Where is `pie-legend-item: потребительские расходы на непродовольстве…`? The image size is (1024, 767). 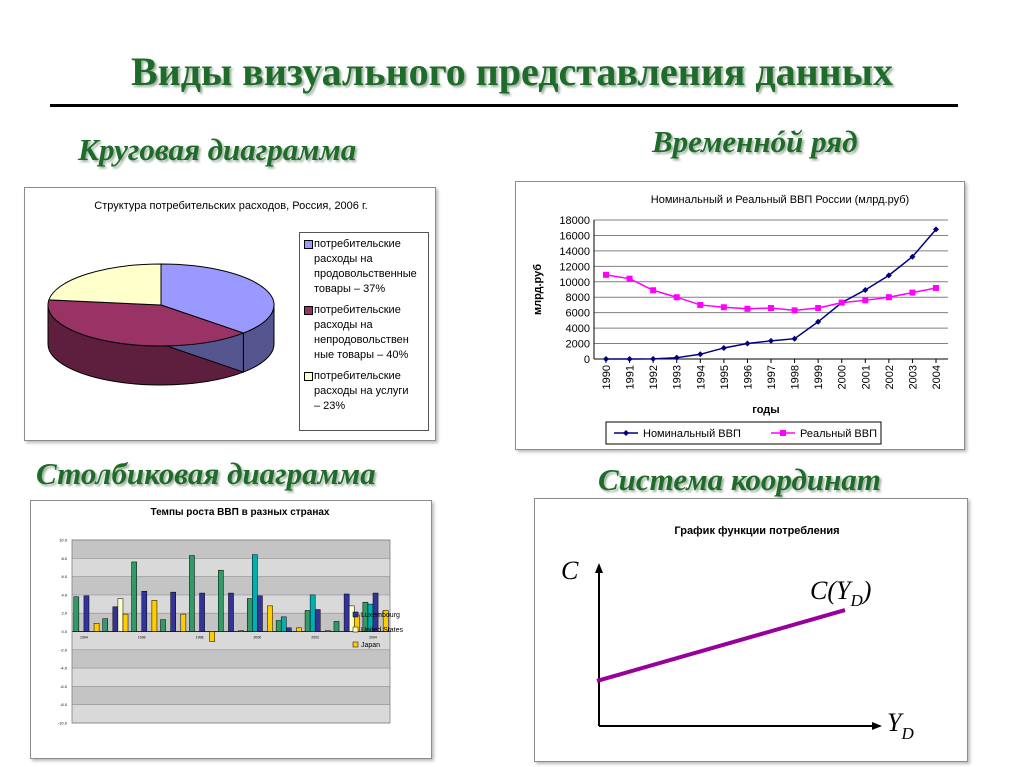 pie-legend-item: потребительские расходы на непродовольстве… is located at coordinates (364, 333).